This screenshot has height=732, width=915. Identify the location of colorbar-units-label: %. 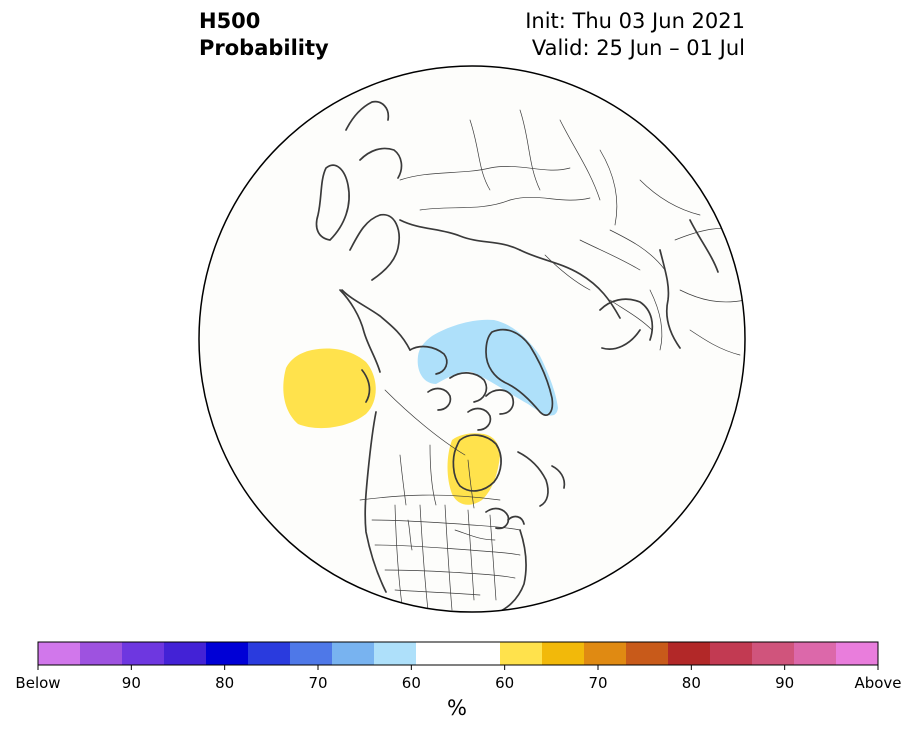
(457, 708).